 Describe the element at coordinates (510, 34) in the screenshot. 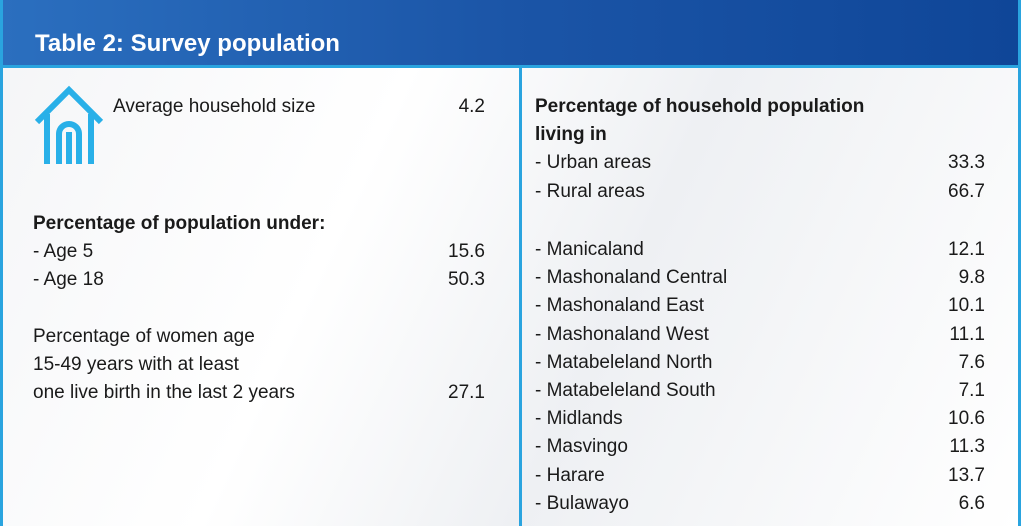

I see `header: Table 2: Survey population` at that location.